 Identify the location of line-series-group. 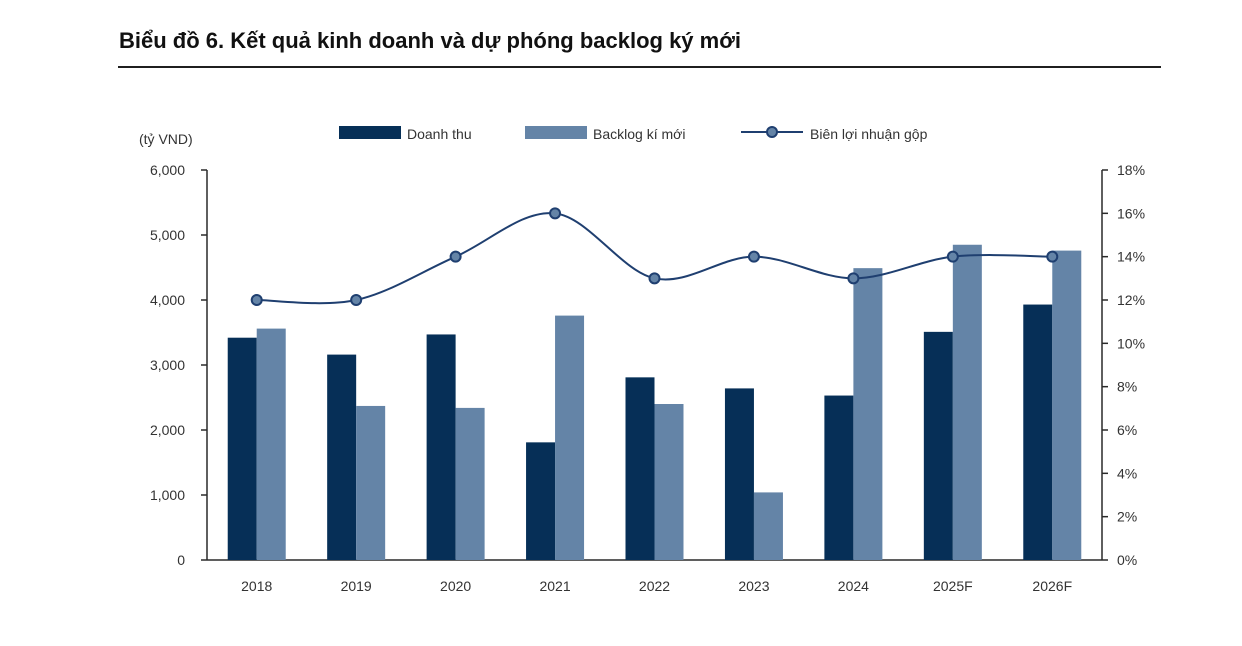
(654, 256).